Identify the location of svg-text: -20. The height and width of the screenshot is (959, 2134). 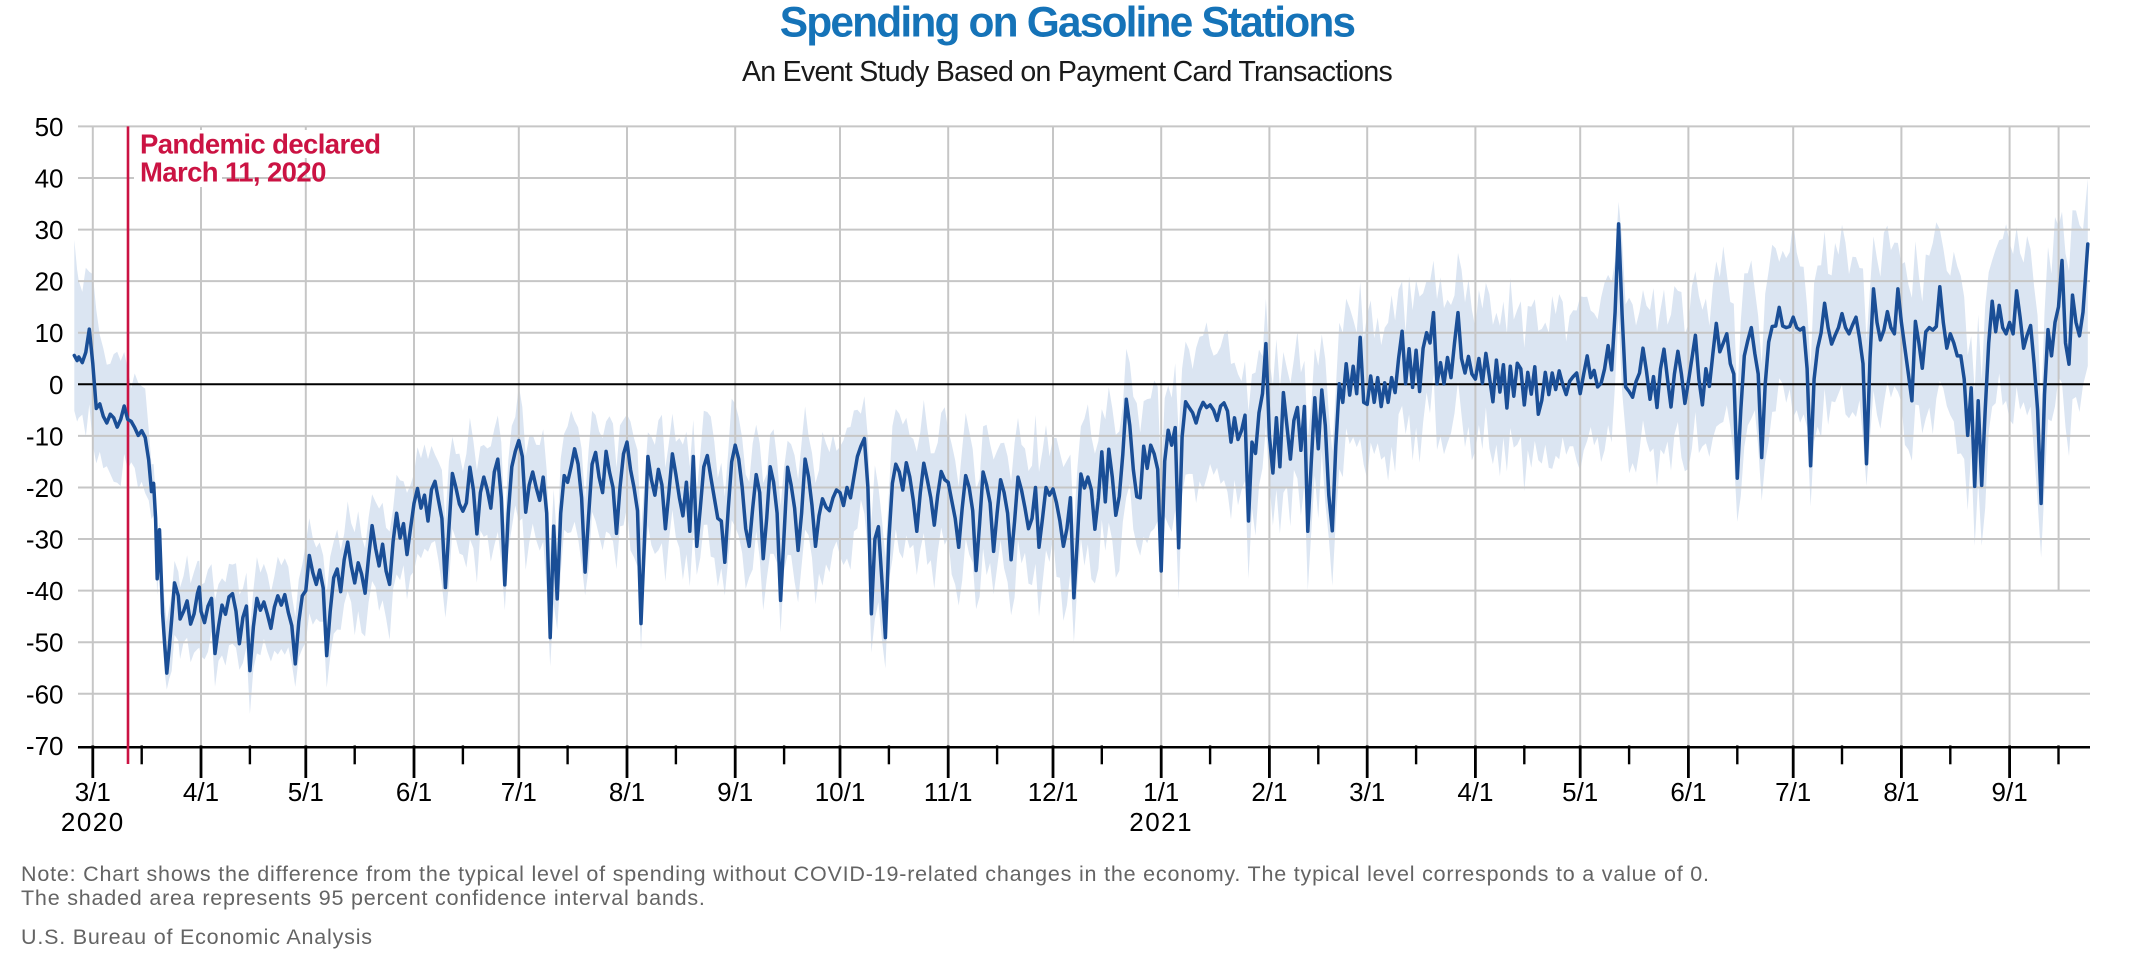
(45, 488).